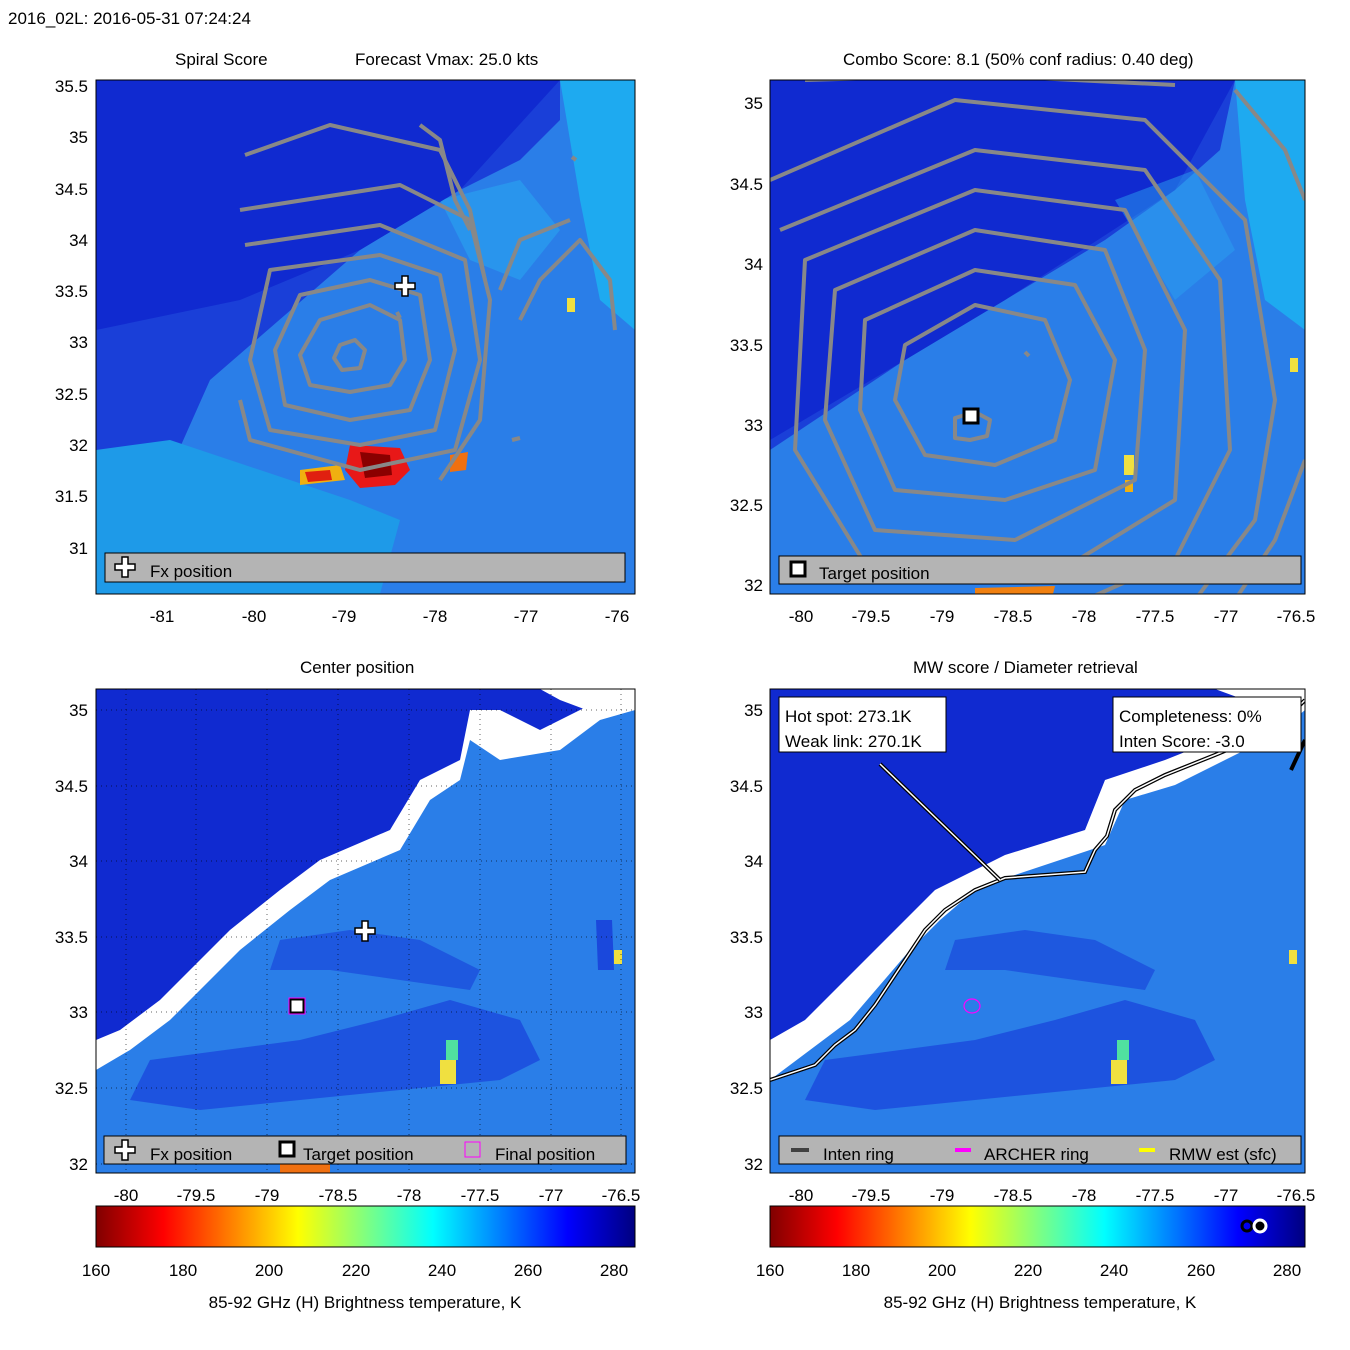 The height and width of the screenshot is (1350, 1350). Describe the element at coordinates (753, 1012) in the screenshot. I see `p4-ytick: 33` at that location.